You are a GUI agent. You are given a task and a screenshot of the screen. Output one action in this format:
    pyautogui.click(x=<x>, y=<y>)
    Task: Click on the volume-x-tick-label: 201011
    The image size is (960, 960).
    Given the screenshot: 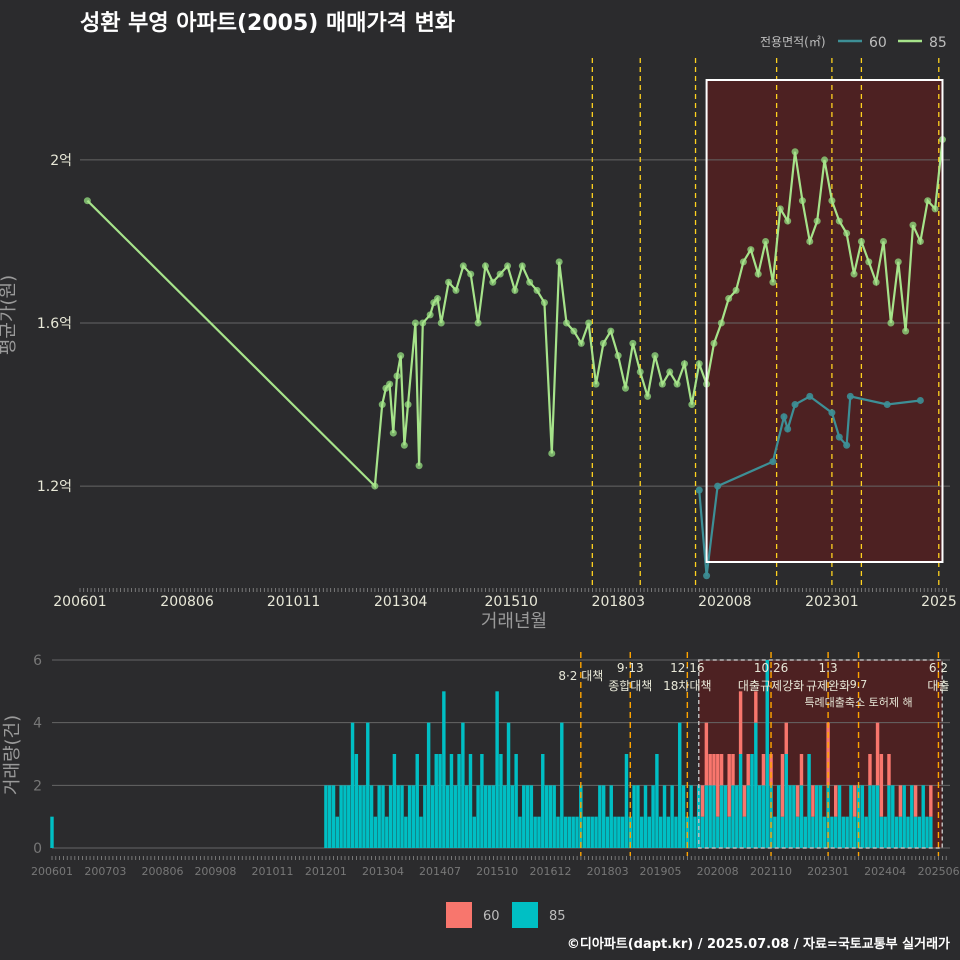 What is the action you would take?
    pyautogui.click(x=273, y=871)
    